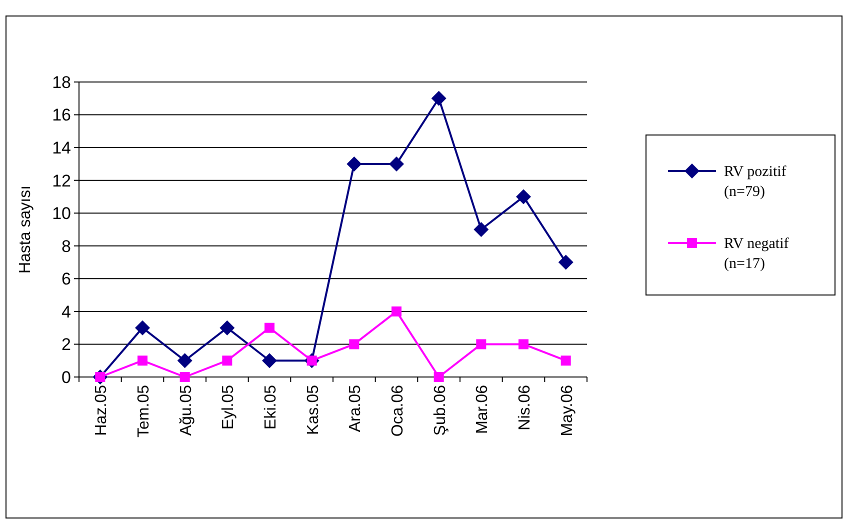 The width and height of the screenshot is (846, 526). I want to click on x-tick-label: Tem.05, so click(144, 411).